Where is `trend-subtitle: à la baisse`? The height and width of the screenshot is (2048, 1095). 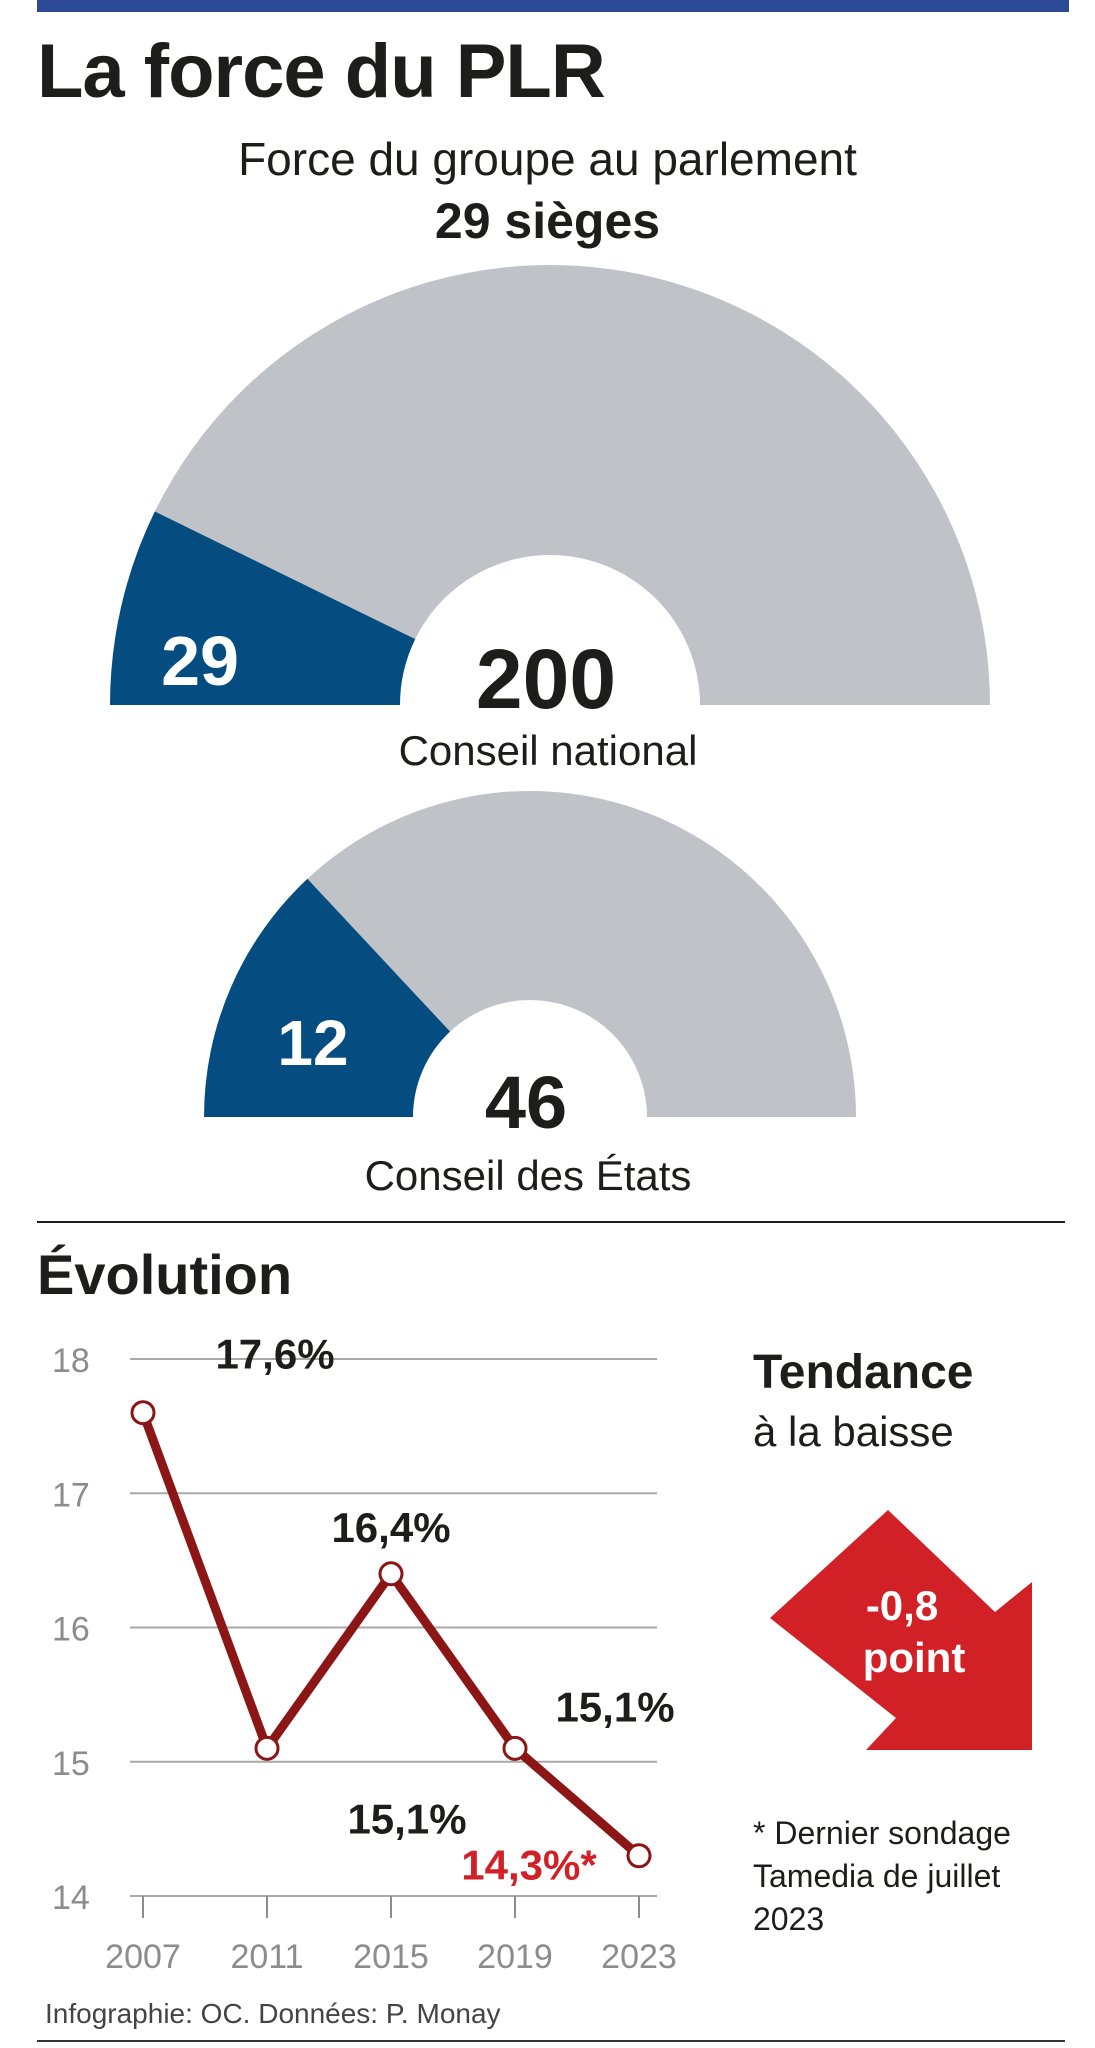 trend-subtitle: à la baisse is located at coordinates (853, 1431).